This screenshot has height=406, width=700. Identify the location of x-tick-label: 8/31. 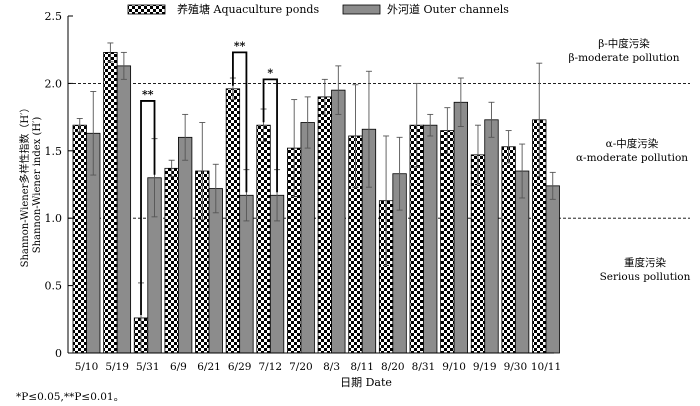
(424, 367).